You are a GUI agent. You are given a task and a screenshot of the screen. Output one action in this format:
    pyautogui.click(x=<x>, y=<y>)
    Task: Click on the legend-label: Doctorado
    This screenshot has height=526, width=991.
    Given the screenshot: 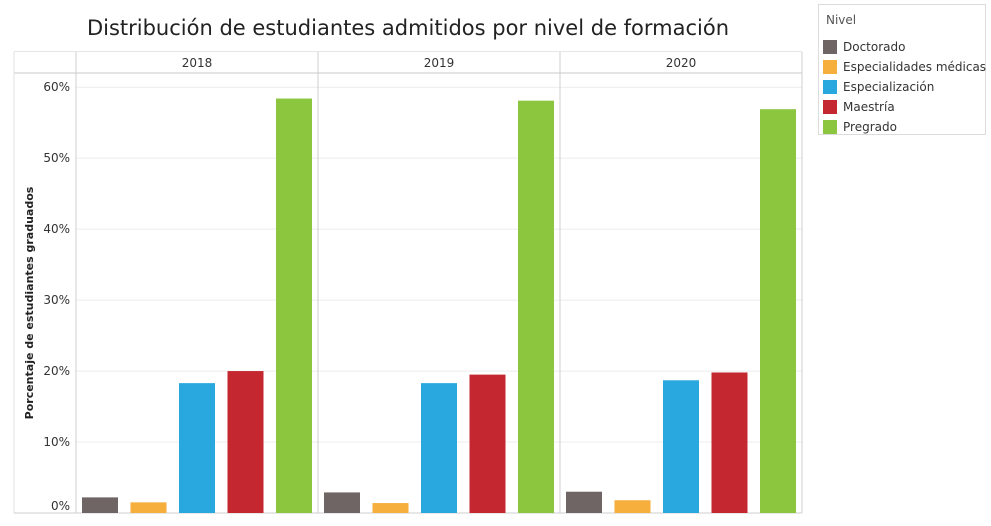 What is the action you would take?
    pyautogui.click(x=874, y=47)
    